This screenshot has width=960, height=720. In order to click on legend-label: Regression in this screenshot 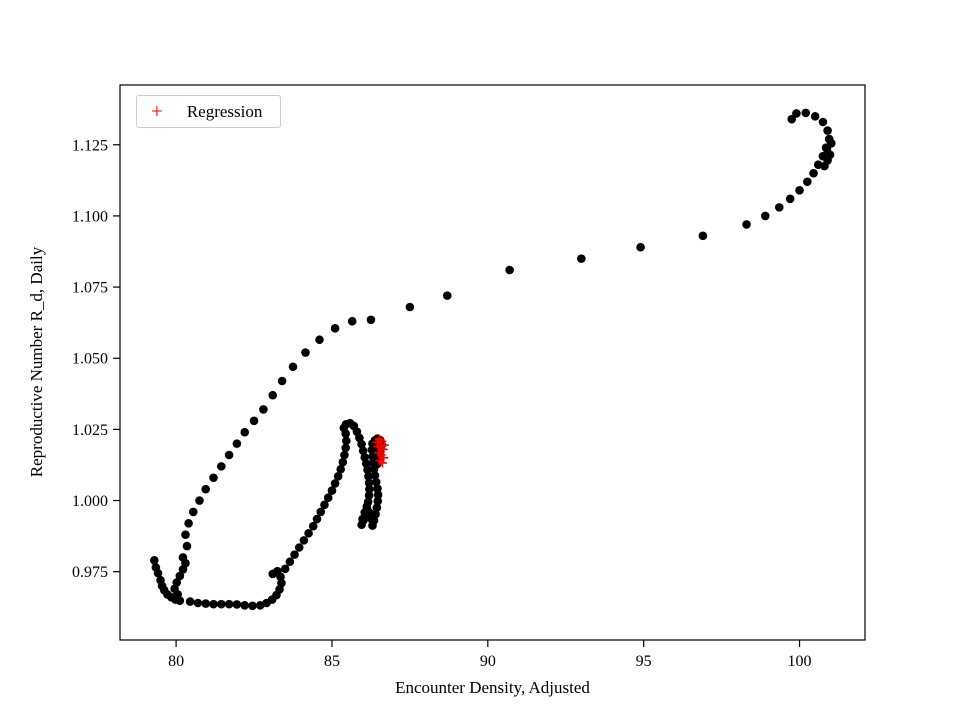, I will do `click(224, 111)`.